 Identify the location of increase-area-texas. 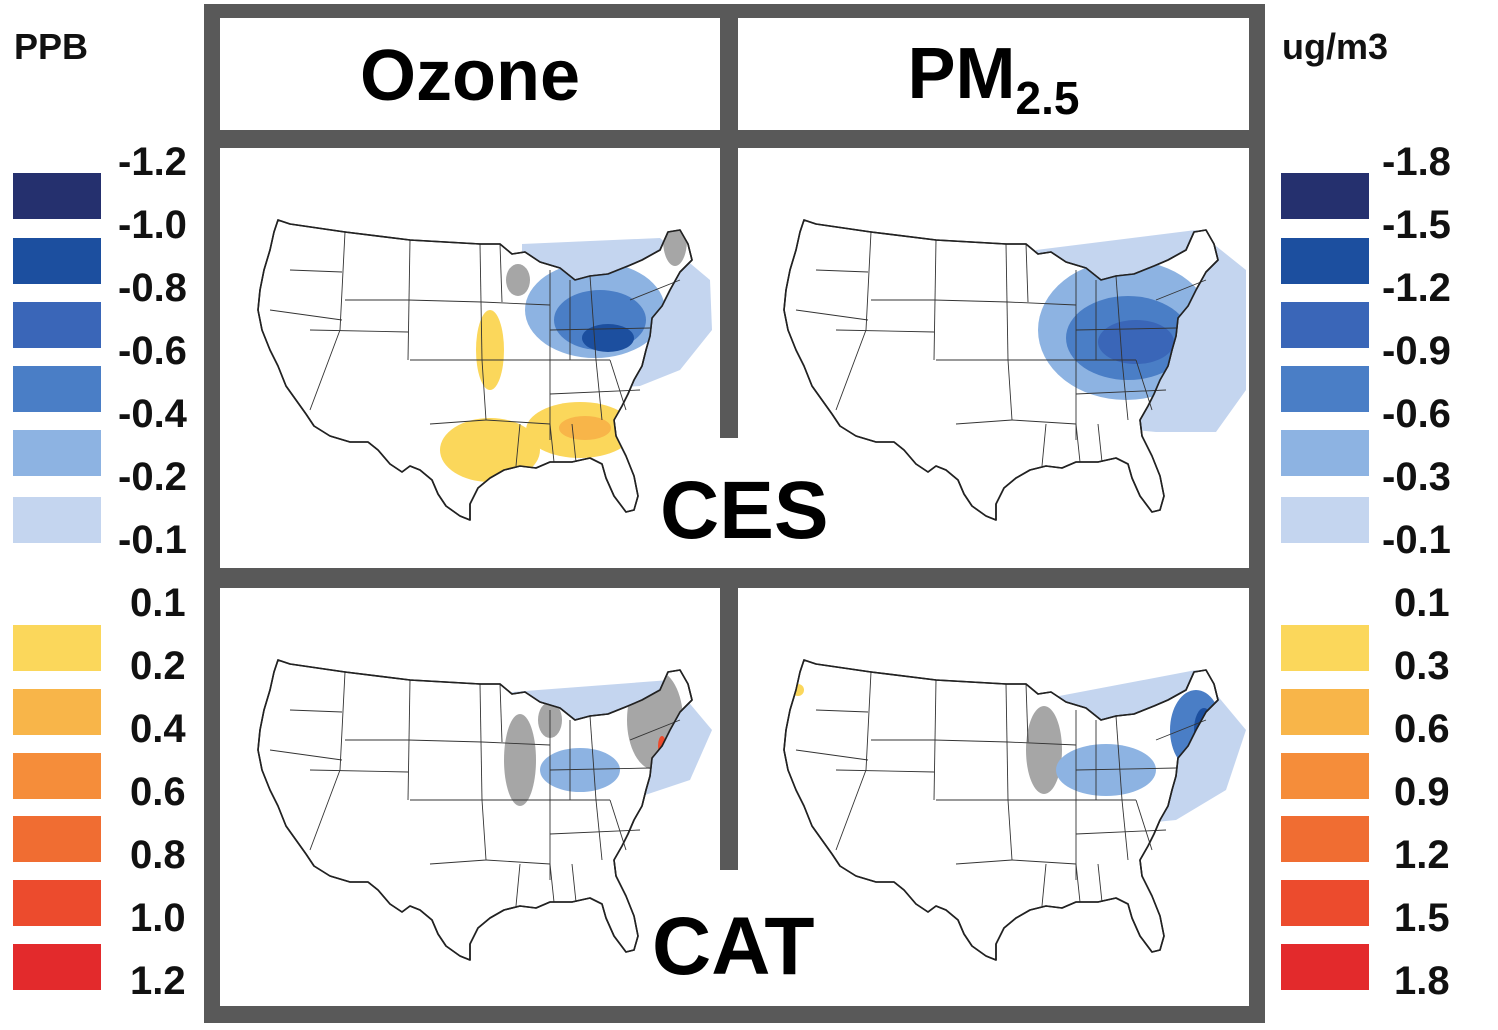
(490, 450).